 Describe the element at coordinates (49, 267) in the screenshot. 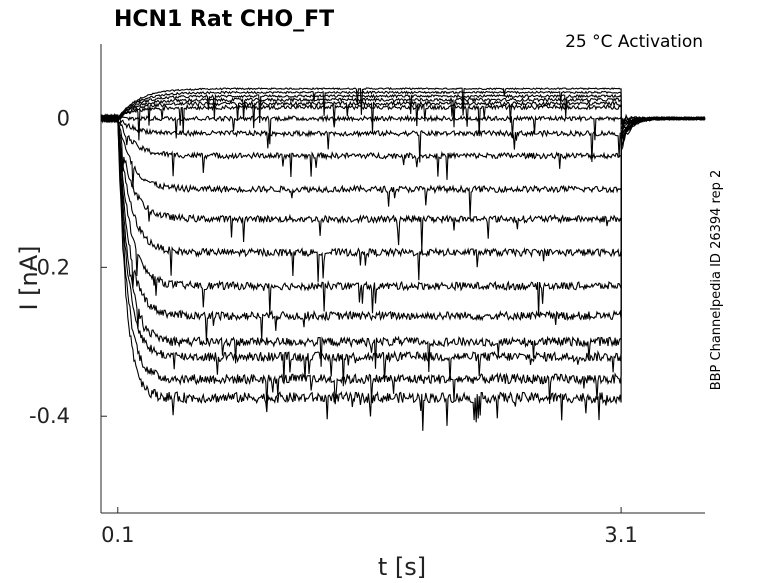

I see `y-tick-label: -0.2` at that location.